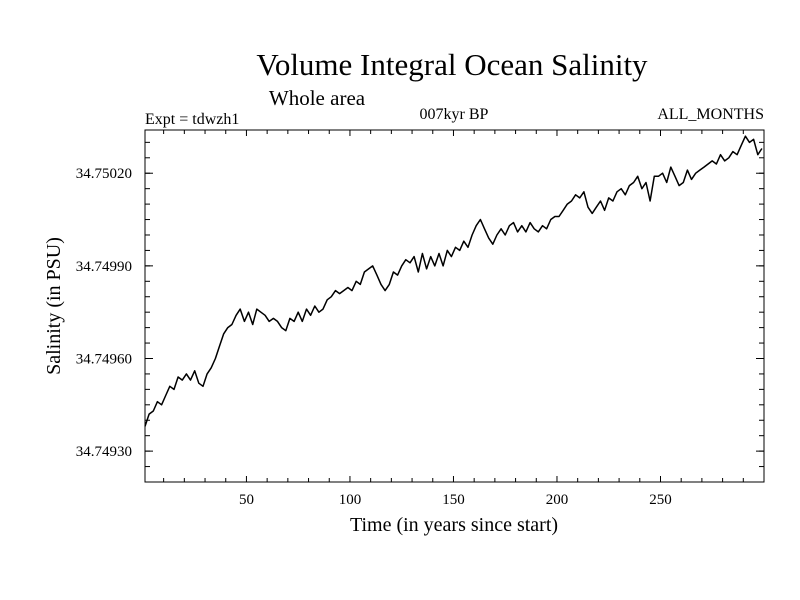 The height and width of the screenshot is (600, 800). What do you see at coordinates (710, 114) in the screenshot?
I see `months-label: ALL_MONTHS` at bounding box center [710, 114].